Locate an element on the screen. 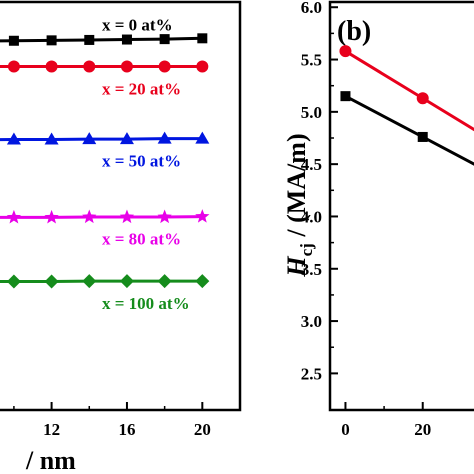 This screenshot has height=474, width=474. y-tick-label: 3.0 is located at coordinates (311, 321).